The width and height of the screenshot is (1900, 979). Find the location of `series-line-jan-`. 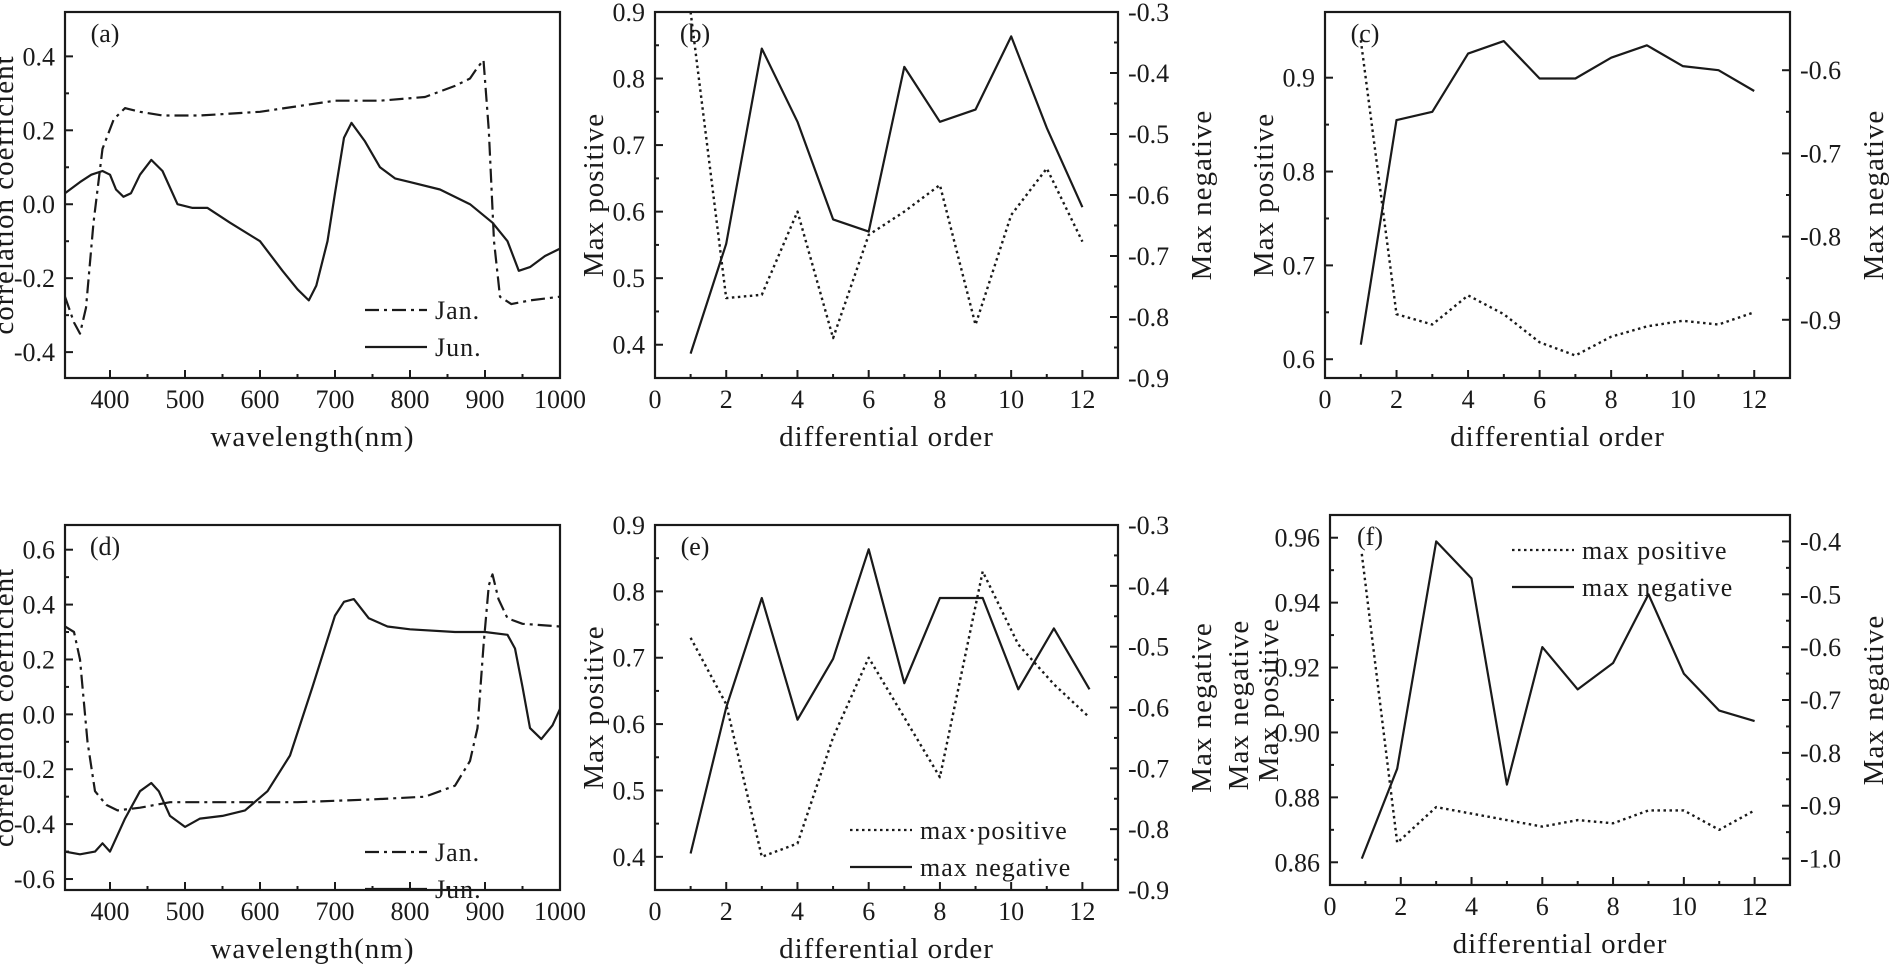

series-line-jan- is located at coordinates (312, 692).